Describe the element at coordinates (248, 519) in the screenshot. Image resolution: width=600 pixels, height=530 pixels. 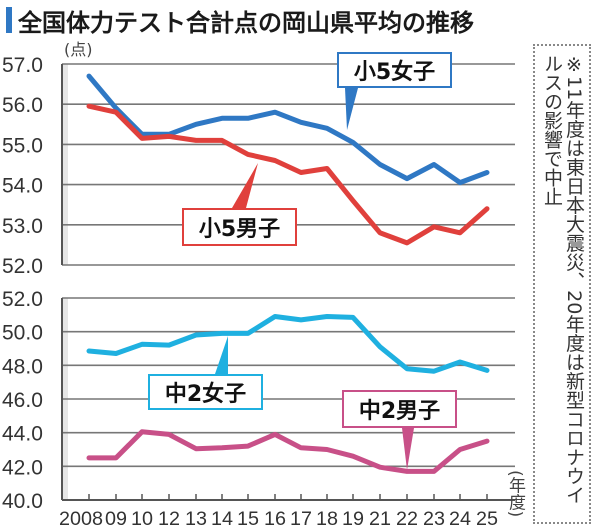
I see `x-tick-label: 15` at that location.